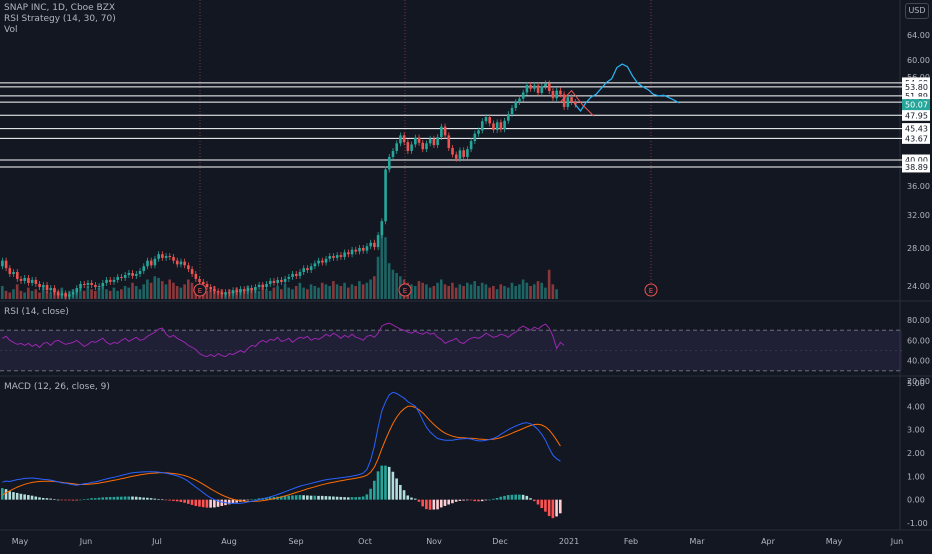 Image resolution: width=932 pixels, height=554 pixels. I want to click on time-axis-label: Dec, so click(499, 541).